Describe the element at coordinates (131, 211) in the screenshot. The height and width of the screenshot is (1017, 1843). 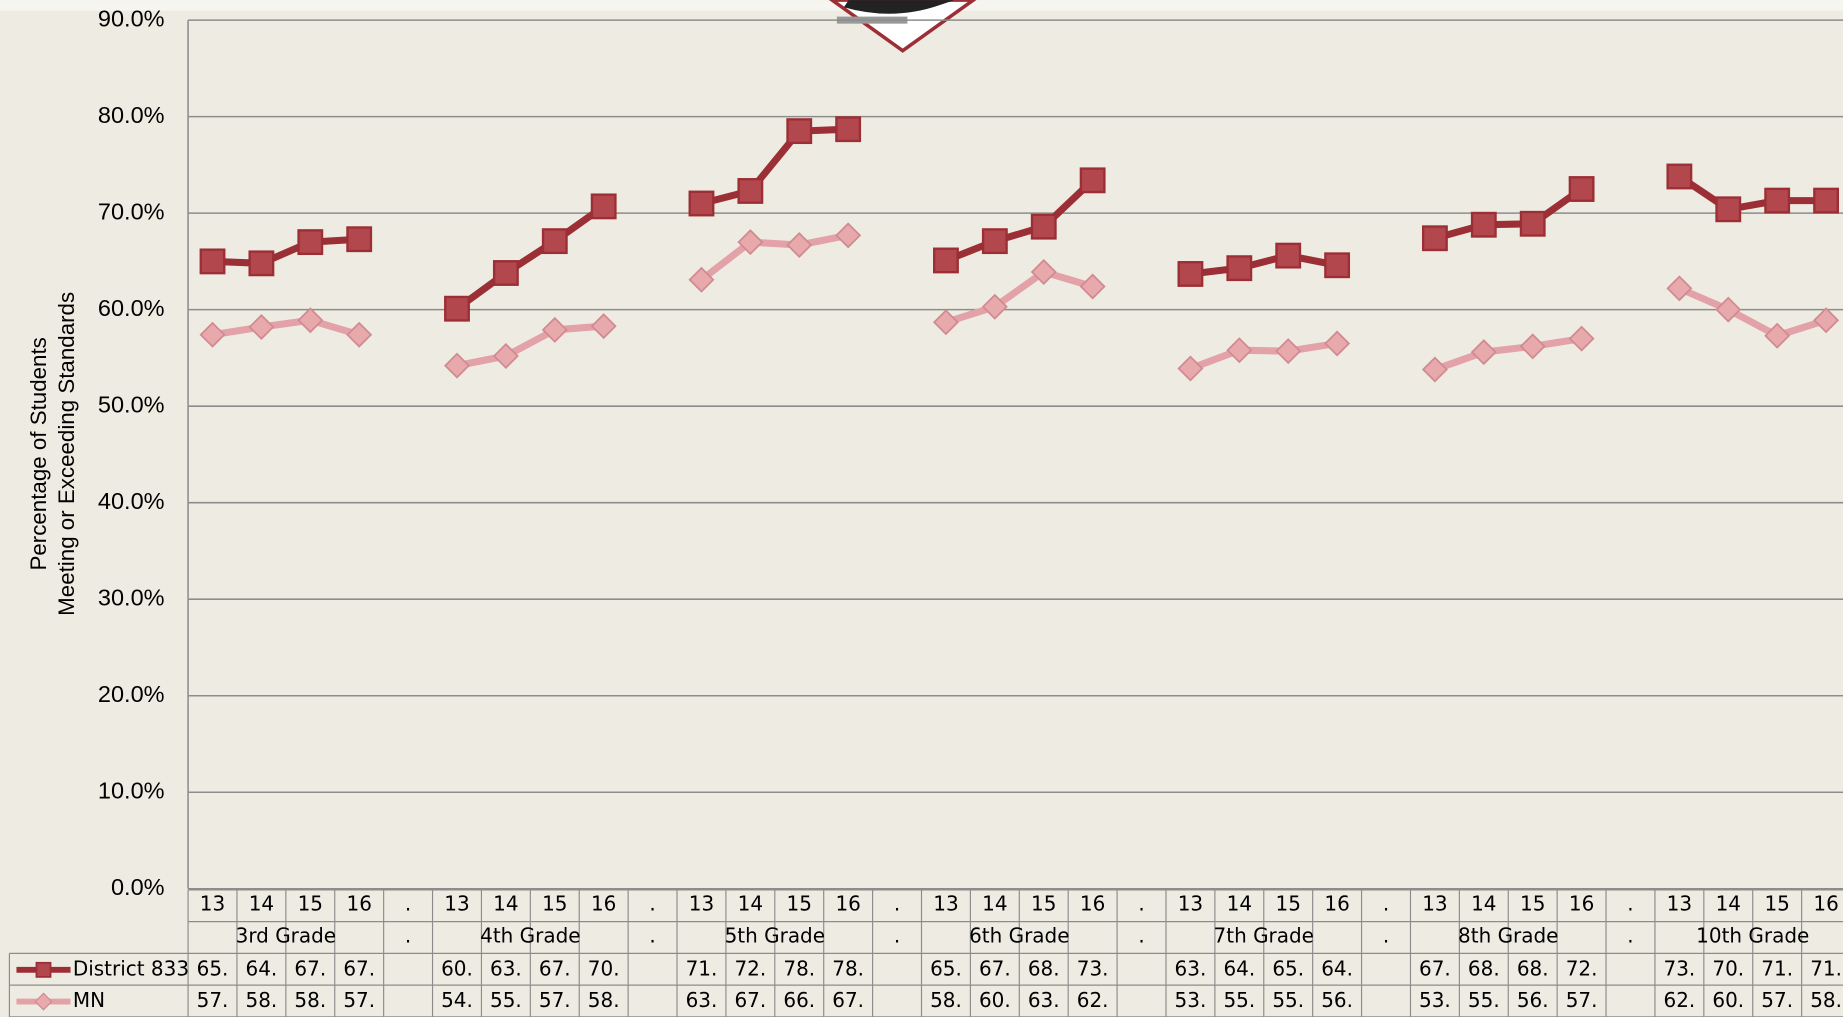
I see `y-tick-label: 70.0%` at that location.